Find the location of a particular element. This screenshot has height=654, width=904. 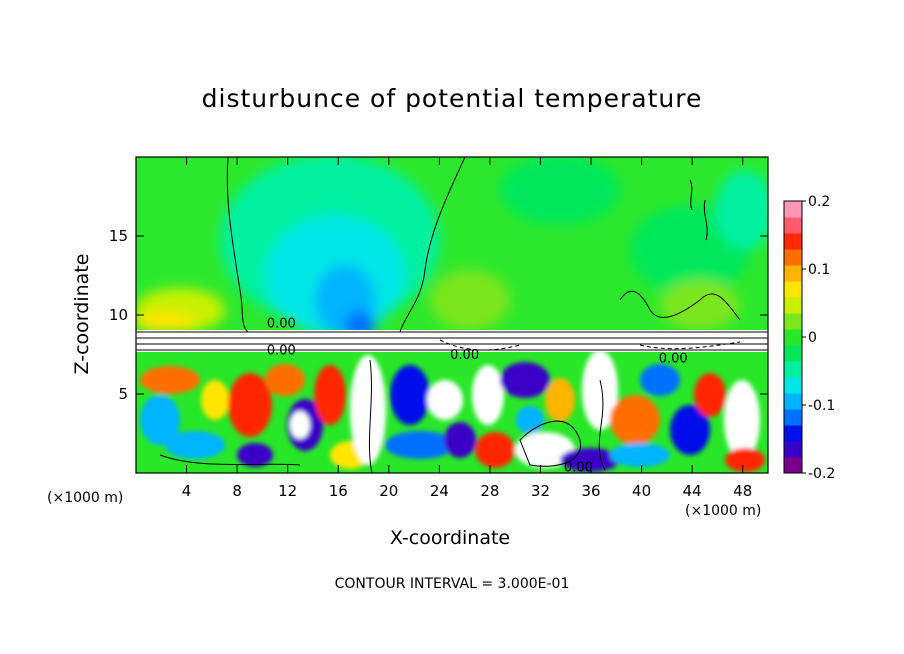

x-tick-label: 12 is located at coordinates (287, 491).